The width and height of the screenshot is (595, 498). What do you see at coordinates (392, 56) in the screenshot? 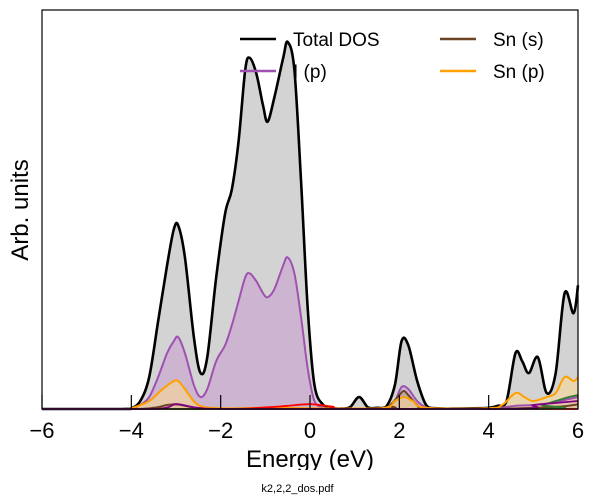
I see `legend: Total DOS Sn (s) I (p) Sn (p)` at bounding box center [392, 56].